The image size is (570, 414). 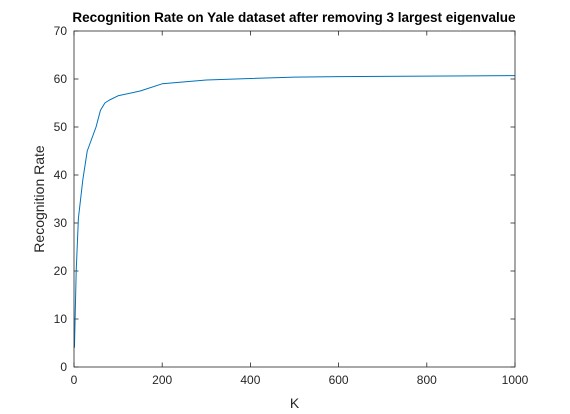 I want to click on y-tick-label: 30, so click(x=61, y=223).